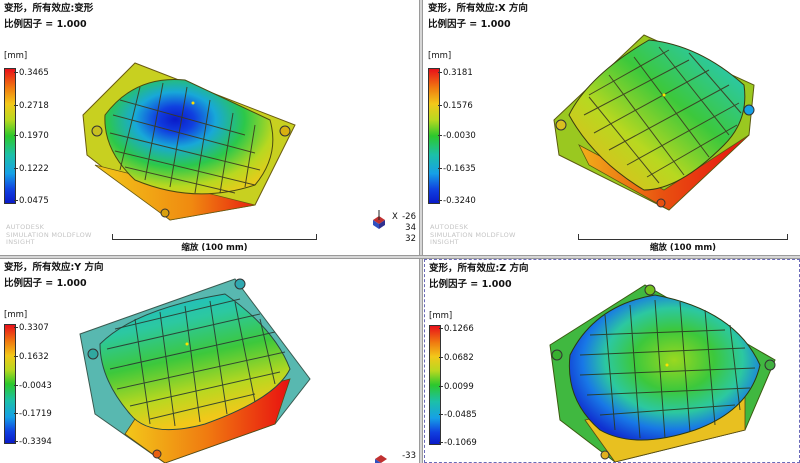  I want to click on legend-tick: 0.1266, so click(456, 329).